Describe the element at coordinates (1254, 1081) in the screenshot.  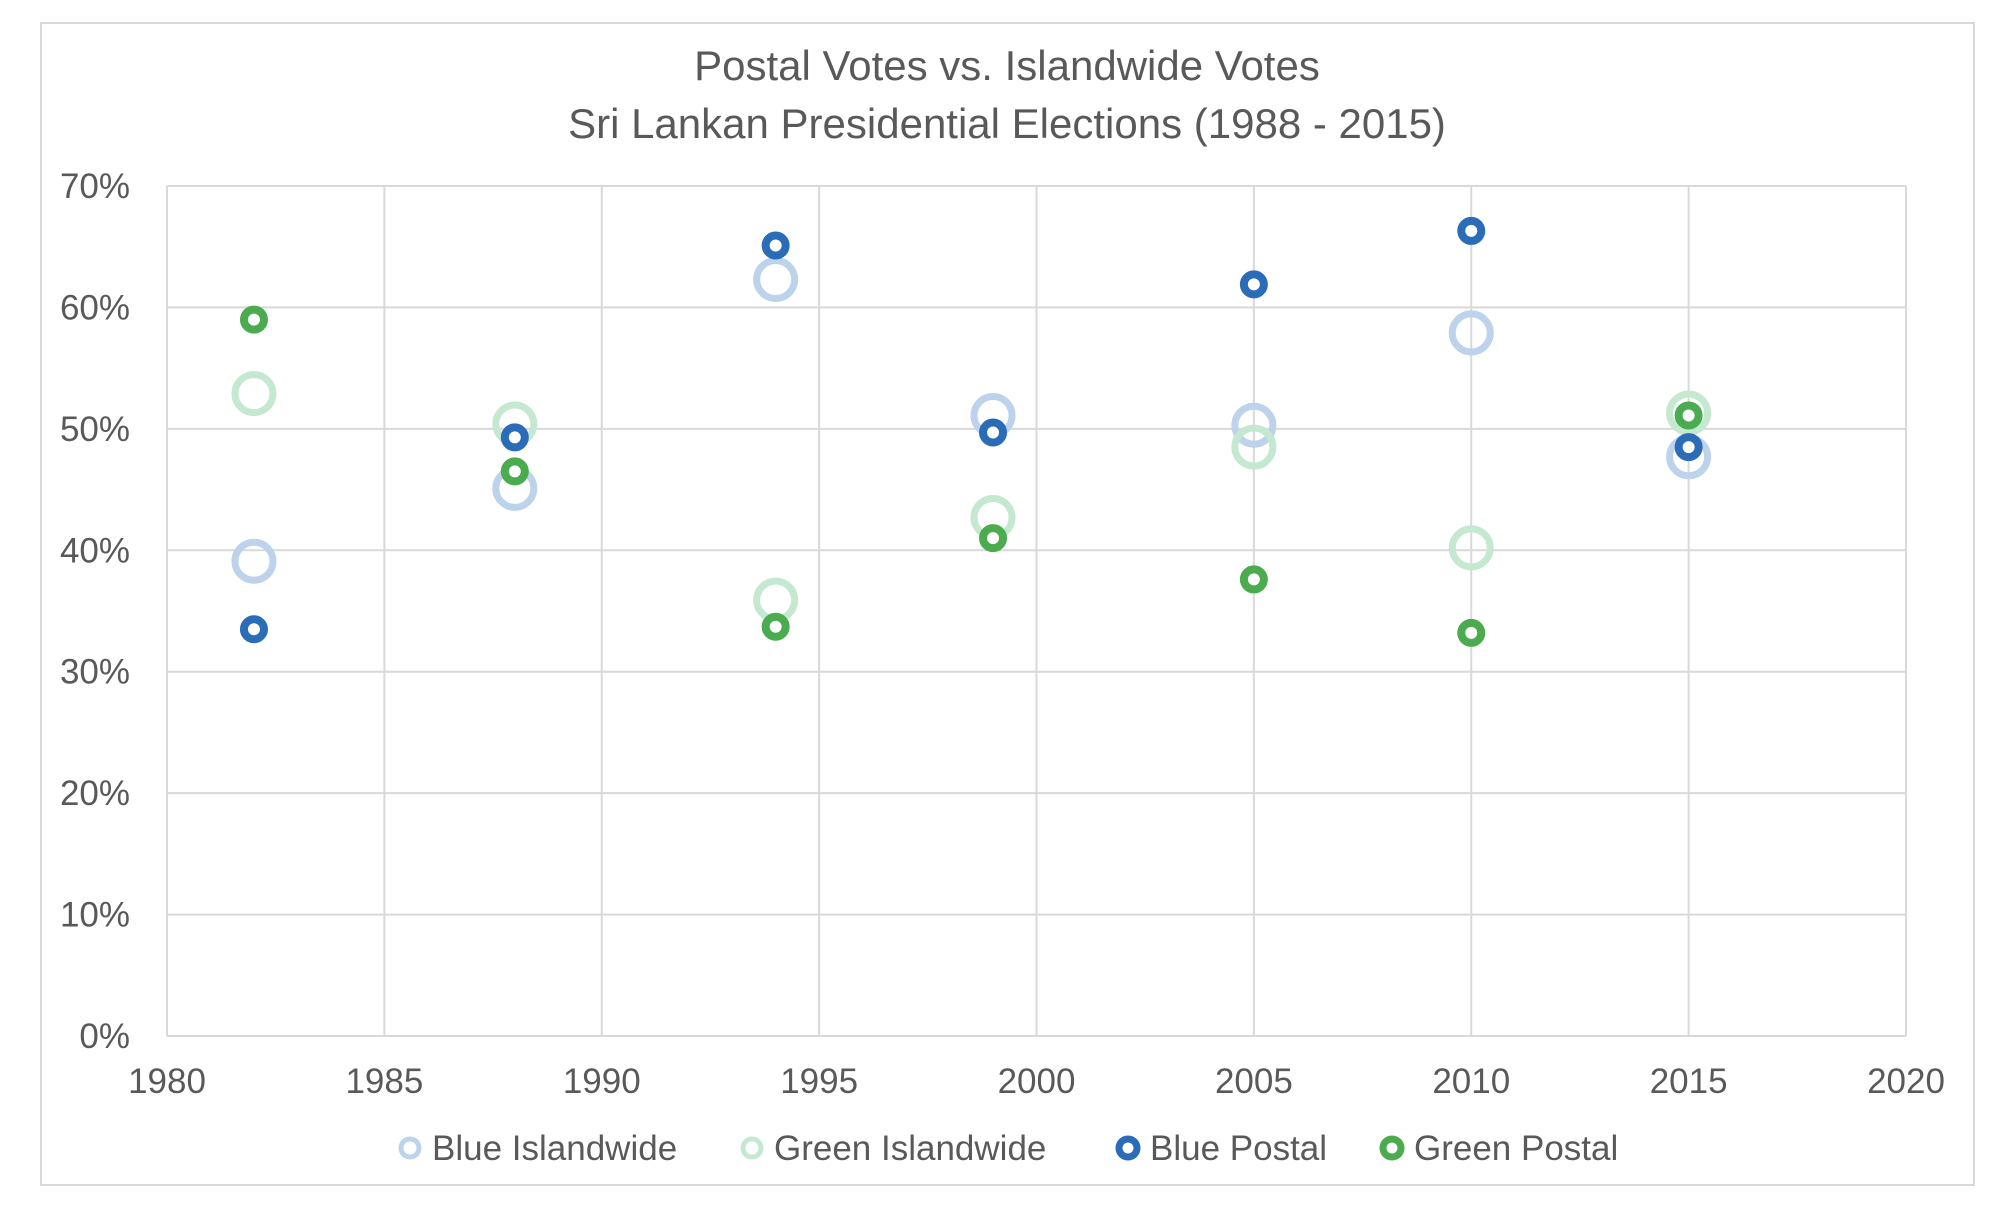
I see `x-tick-label: 2005` at that location.